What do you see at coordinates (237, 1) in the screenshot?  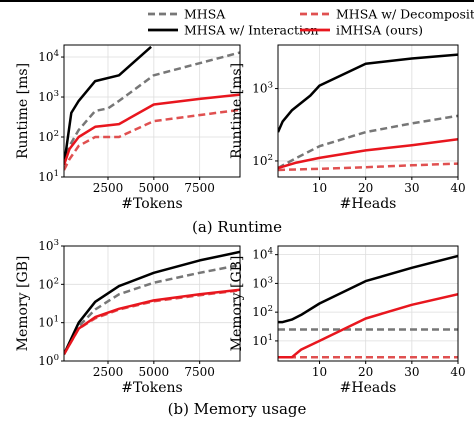 I see `top-rule` at bounding box center [237, 1].